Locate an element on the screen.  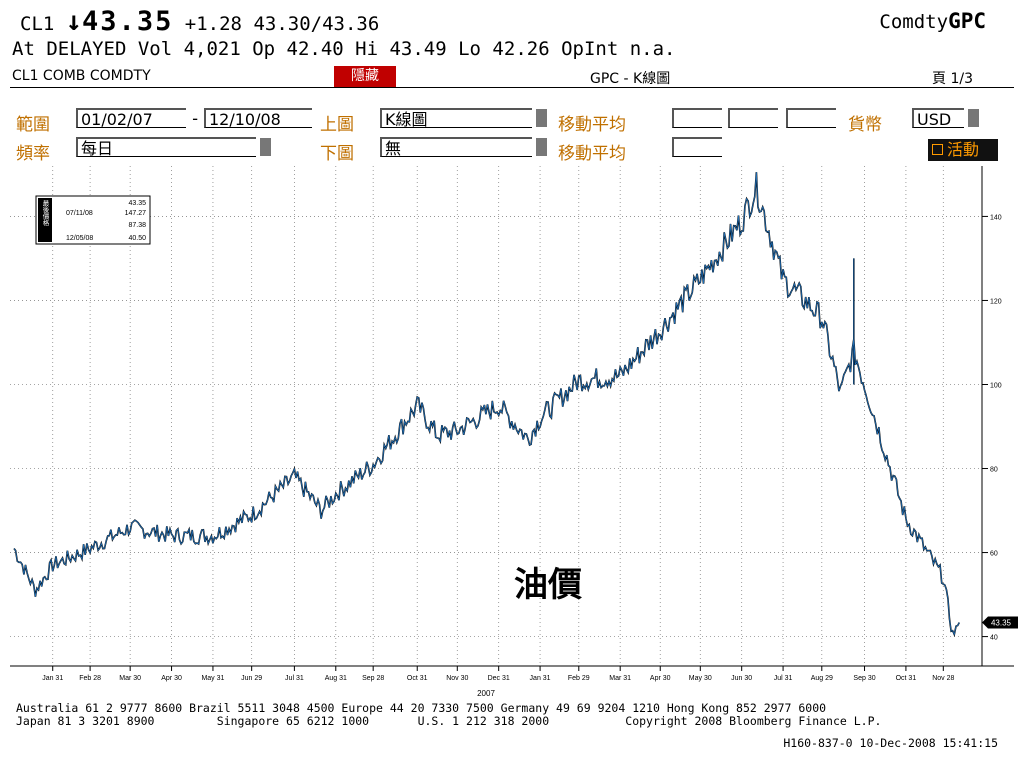
hide-button: 隱藏 is located at coordinates (365, 76).